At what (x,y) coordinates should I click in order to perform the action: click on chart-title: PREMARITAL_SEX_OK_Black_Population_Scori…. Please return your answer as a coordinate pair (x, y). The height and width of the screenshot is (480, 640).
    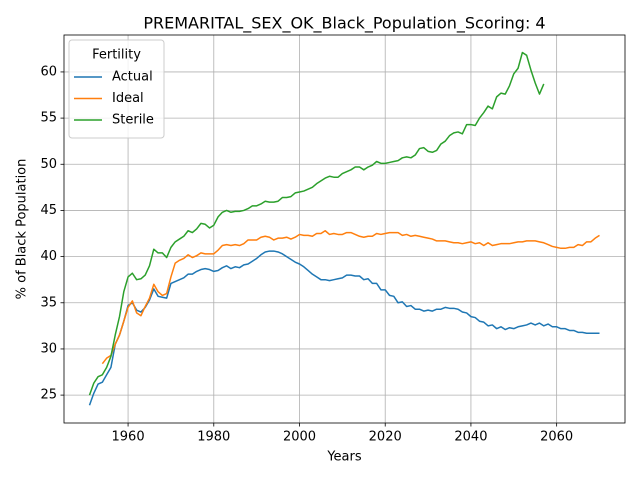
    Looking at the image, I should click on (344, 24).